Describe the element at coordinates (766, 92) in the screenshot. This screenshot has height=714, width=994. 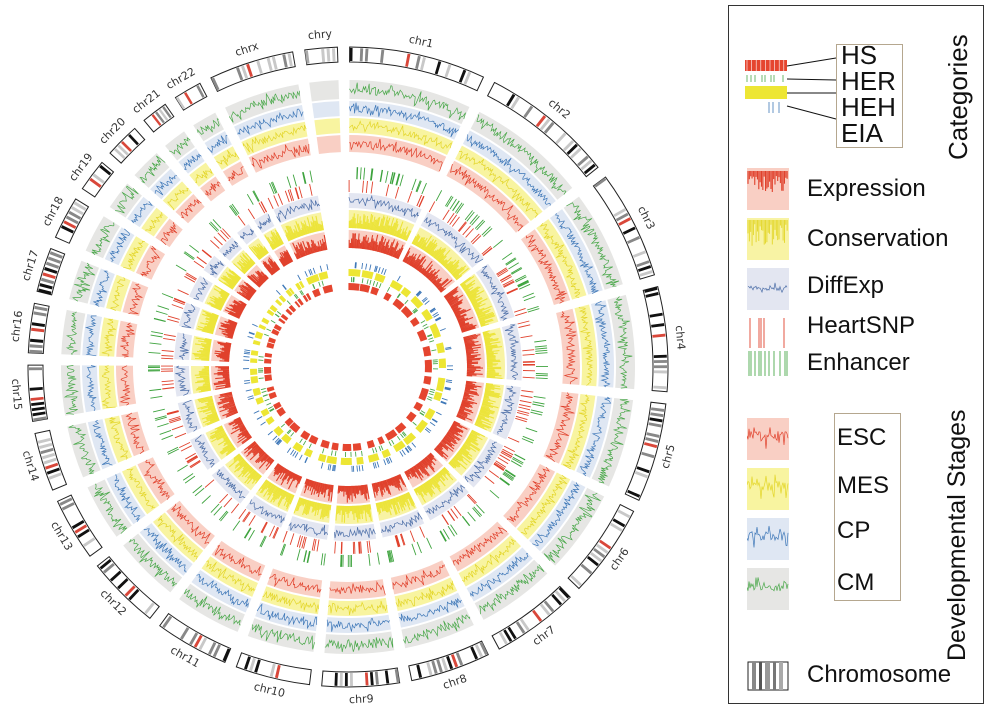
I see `heh-swatch` at that location.